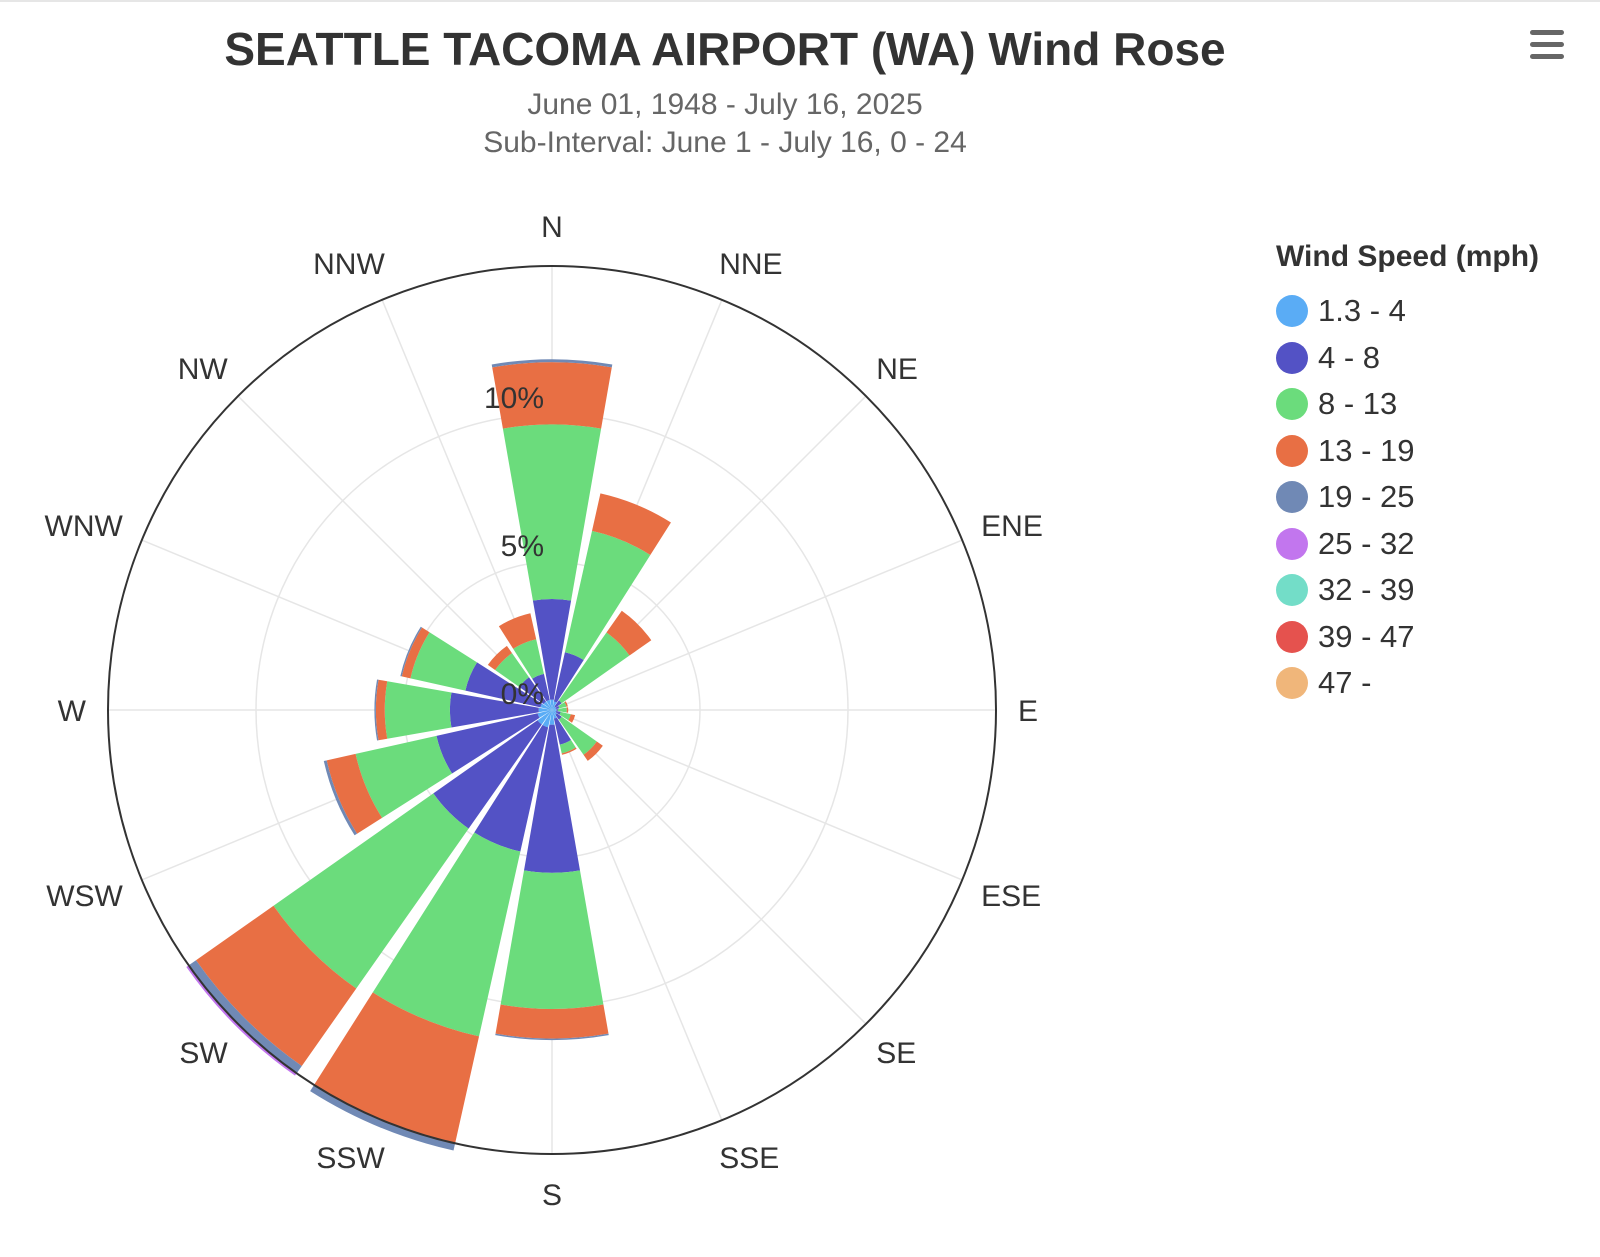 The image size is (1600, 1257). I want to click on legend-label: 1.3 - 4, so click(1362, 311).